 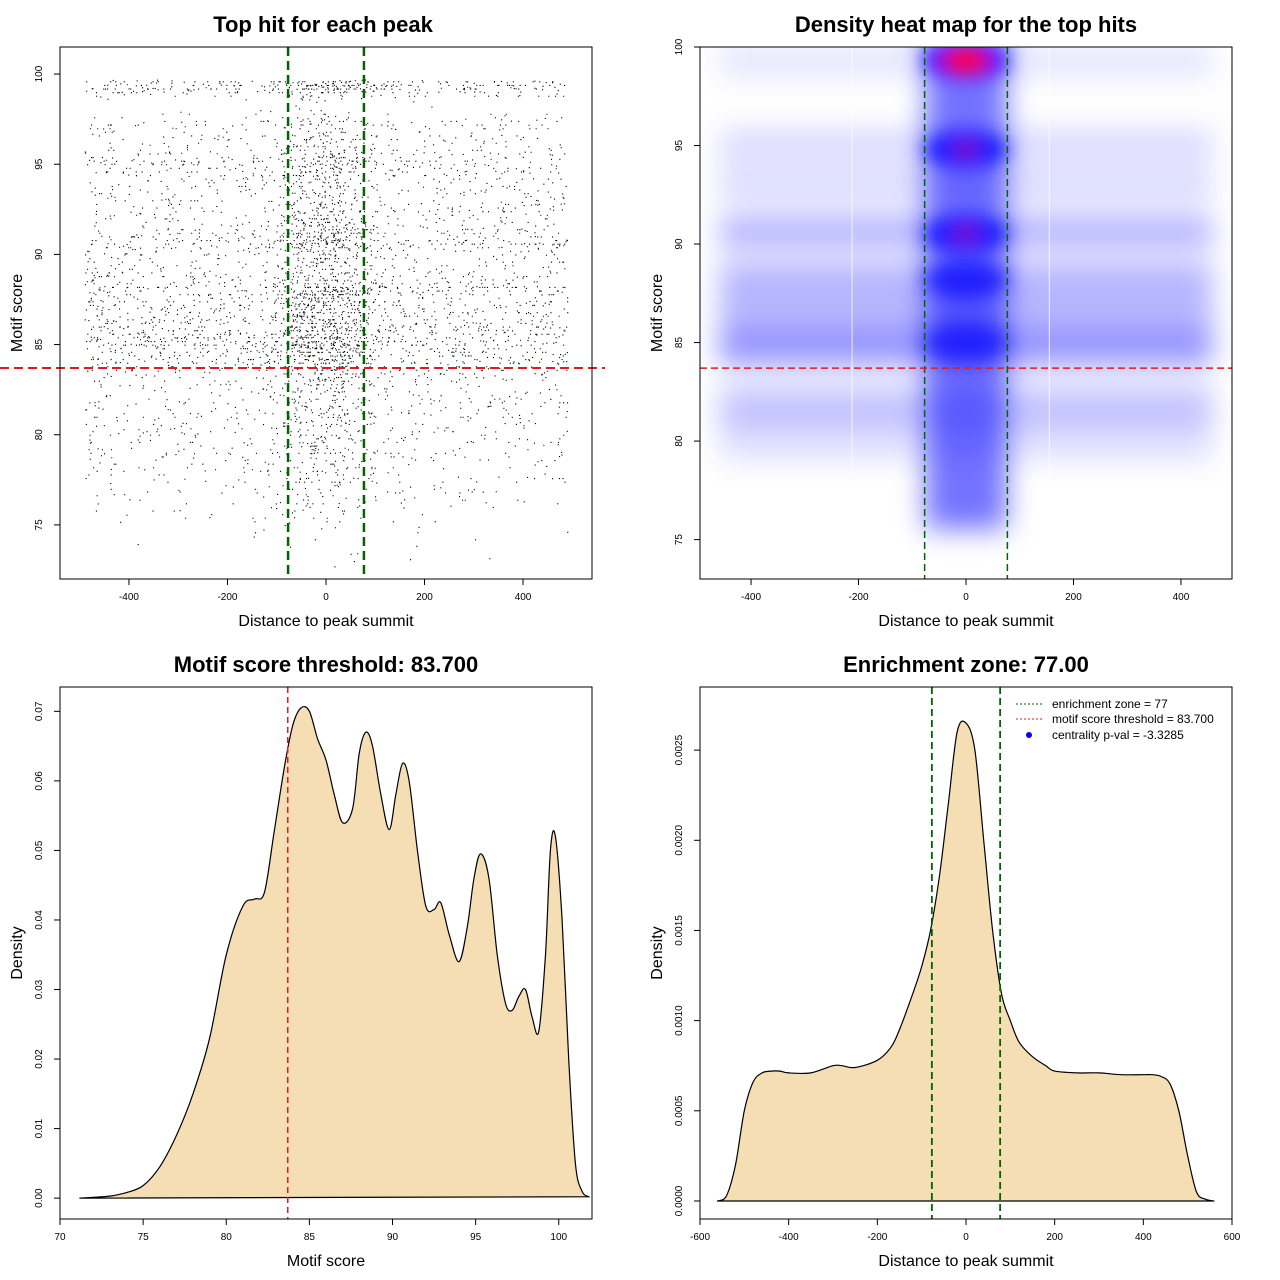 I want to click on heatmap-x-label: Distance to peak summit, so click(x=966, y=621).